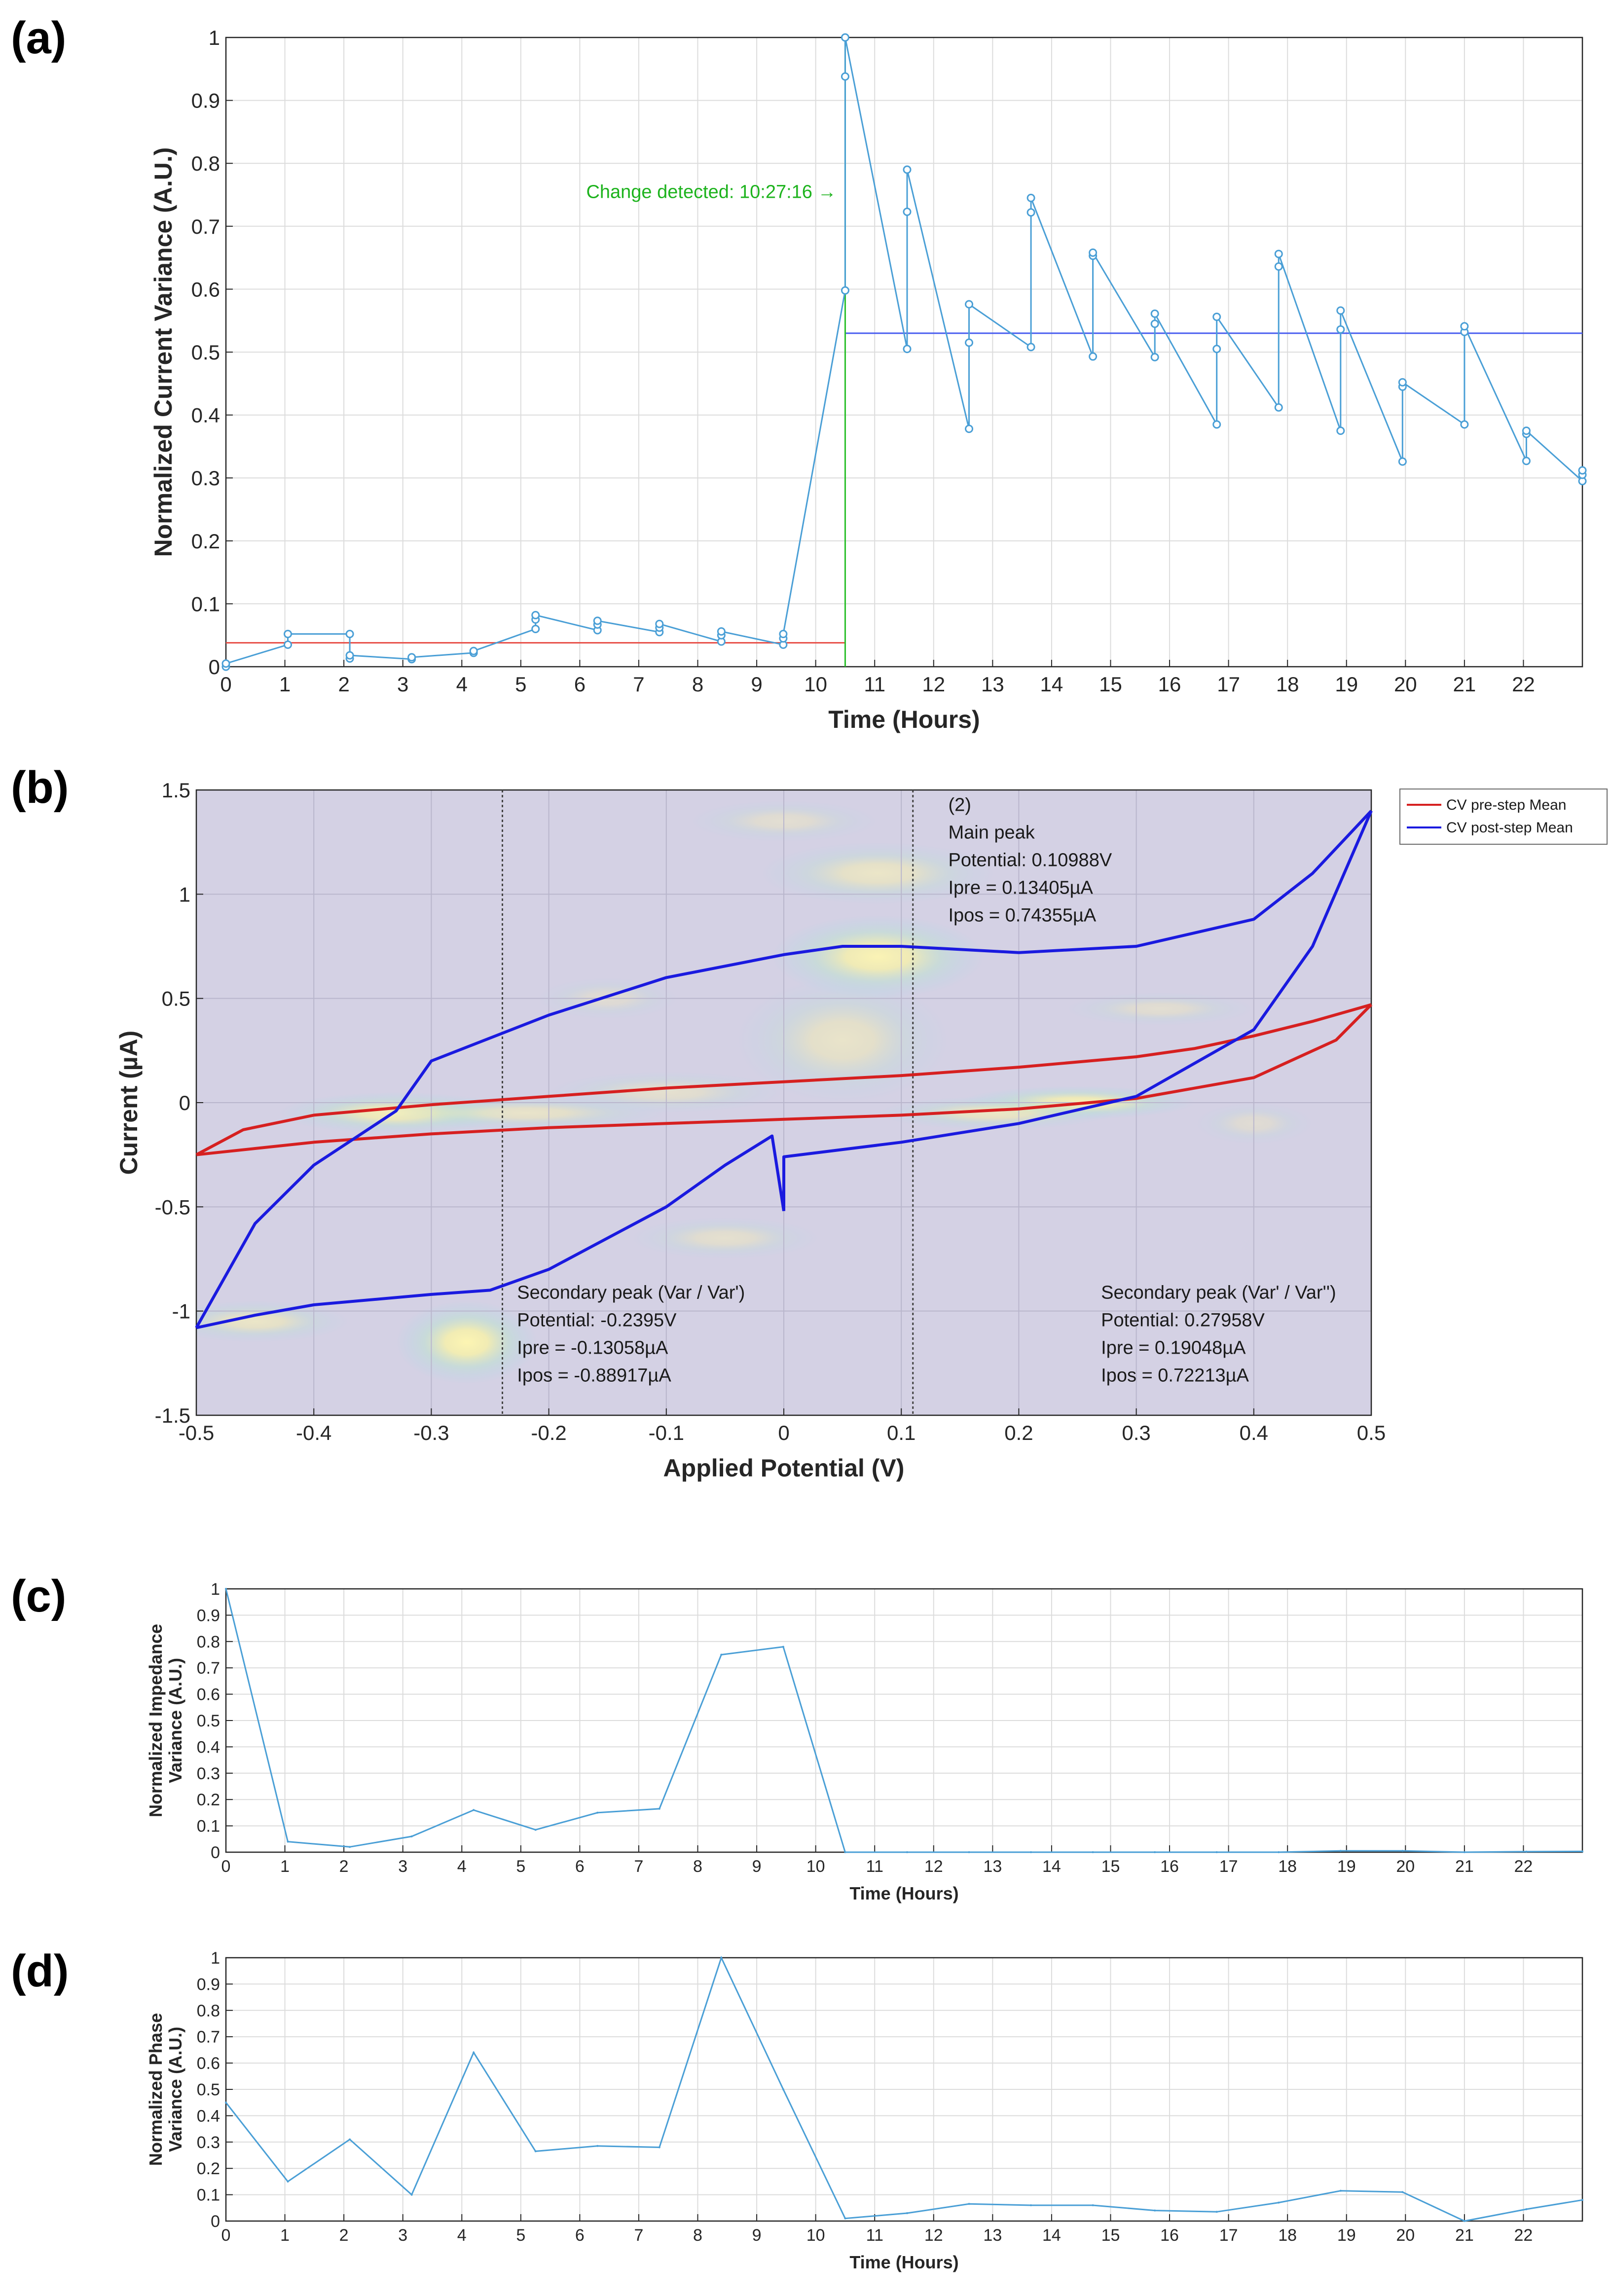 Image resolution: width=1612 pixels, height=2296 pixels. I want to click on x-tick-label: 3, so click(402, 1867).